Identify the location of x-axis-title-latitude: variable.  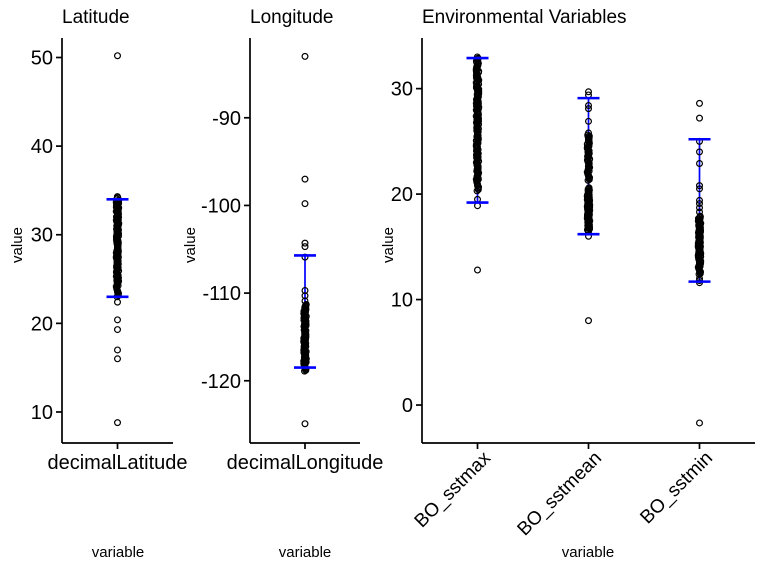
(118, 552).